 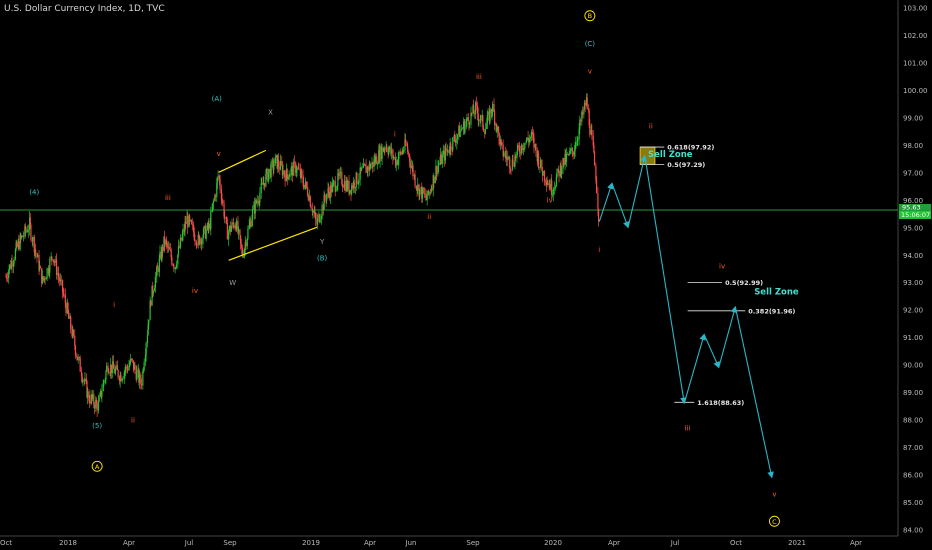 I want to click on x-tick-label: Oct, so click(x=6, y=543).